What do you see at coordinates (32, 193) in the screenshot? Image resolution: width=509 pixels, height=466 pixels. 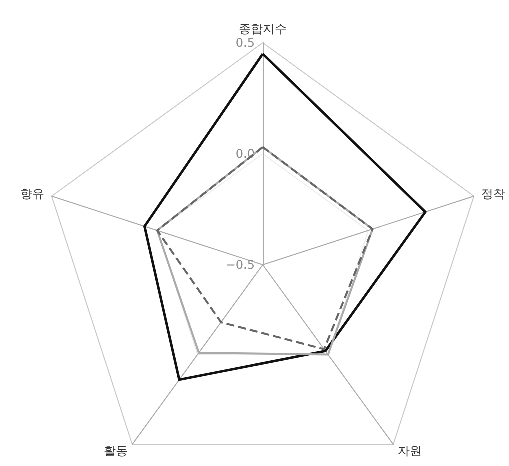 I see `spoke-label: 향유` at bounding box center [32, 193].